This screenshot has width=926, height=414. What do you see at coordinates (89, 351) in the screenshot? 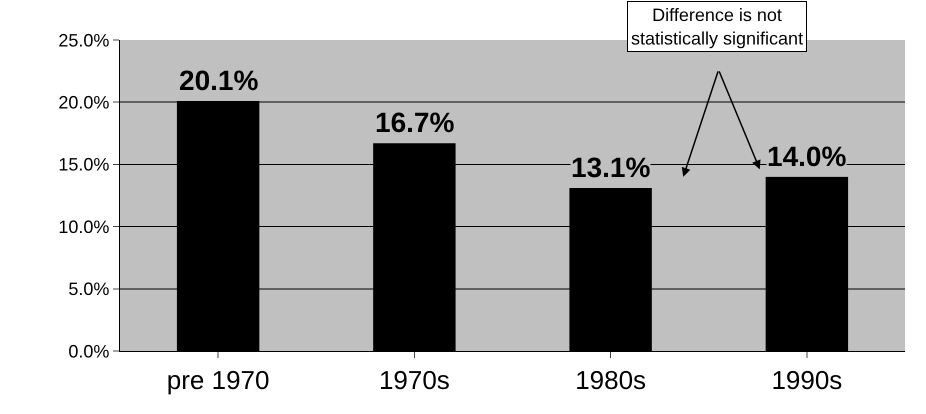
I see `y-tick-label: 0.0%` at bounding box center [89, 351].